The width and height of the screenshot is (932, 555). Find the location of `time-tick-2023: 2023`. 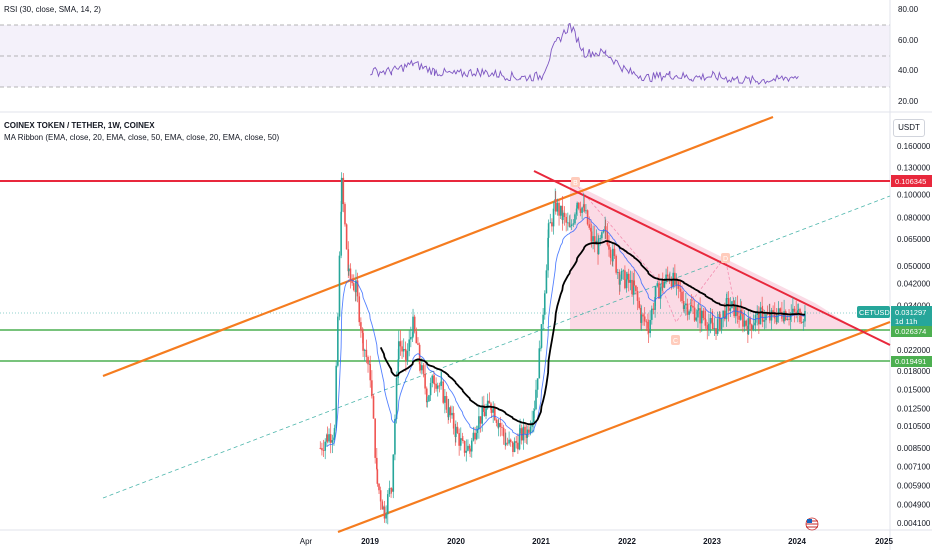

time-tick-2023: 2023 is located at coordinates (712, 541).